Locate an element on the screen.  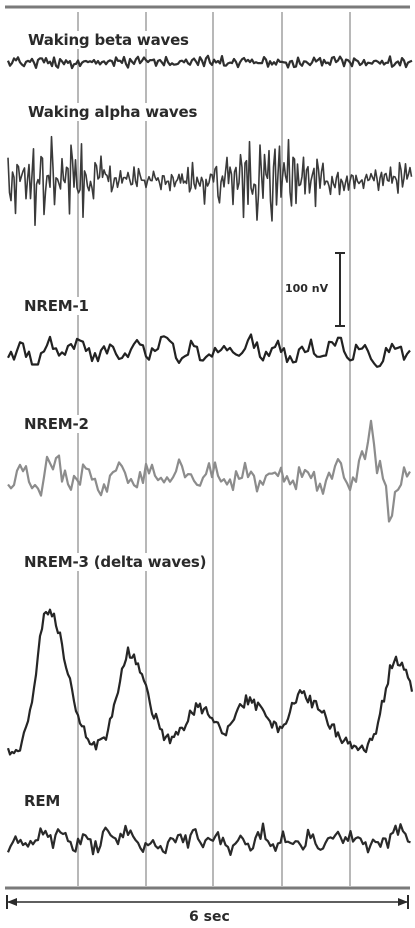
scale-bar is located at coordinates (340, 289).